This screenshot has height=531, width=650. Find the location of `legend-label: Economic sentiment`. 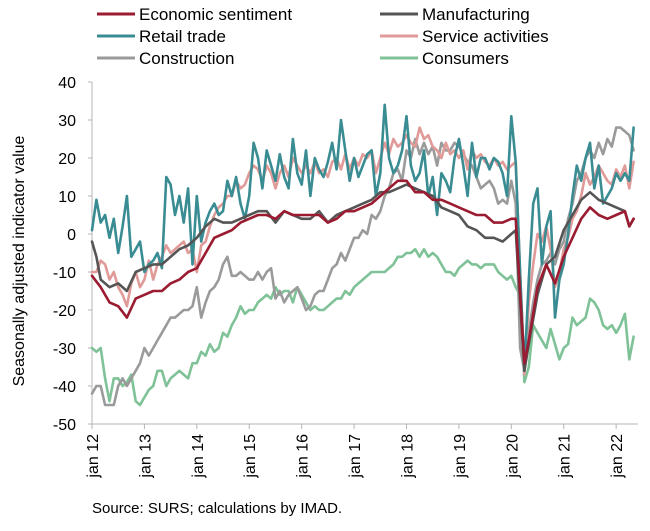

legend-label: Economic sentiment is located at coordinates (215, 14).